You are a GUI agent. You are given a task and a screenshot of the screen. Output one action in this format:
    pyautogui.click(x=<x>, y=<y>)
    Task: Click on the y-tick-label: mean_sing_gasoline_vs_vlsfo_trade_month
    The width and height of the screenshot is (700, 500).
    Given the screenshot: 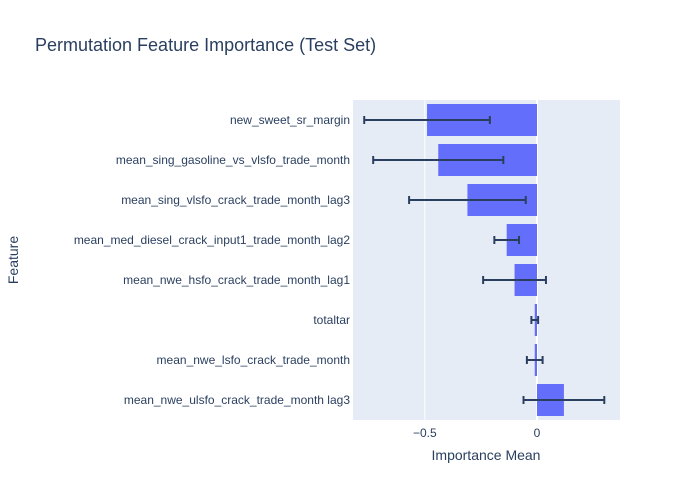 What is the action you would take?
    pyautogui.click(x=233, y=160)
    